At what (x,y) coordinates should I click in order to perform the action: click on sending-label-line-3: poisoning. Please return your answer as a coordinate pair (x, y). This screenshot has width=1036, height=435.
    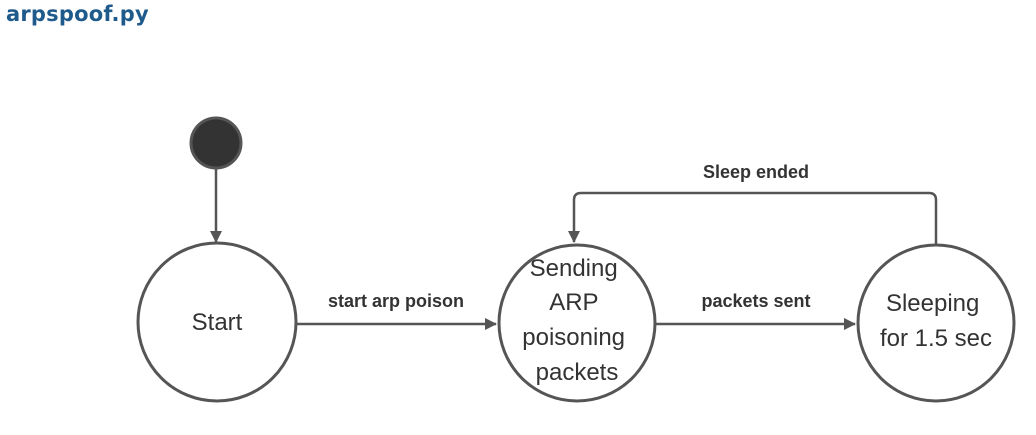
    Looking at the image, I should click on (573, 337).